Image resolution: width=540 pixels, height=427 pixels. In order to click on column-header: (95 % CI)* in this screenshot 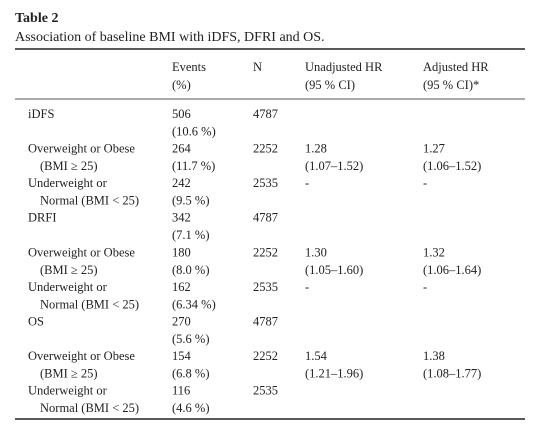, I will do `click(451, 85)`.